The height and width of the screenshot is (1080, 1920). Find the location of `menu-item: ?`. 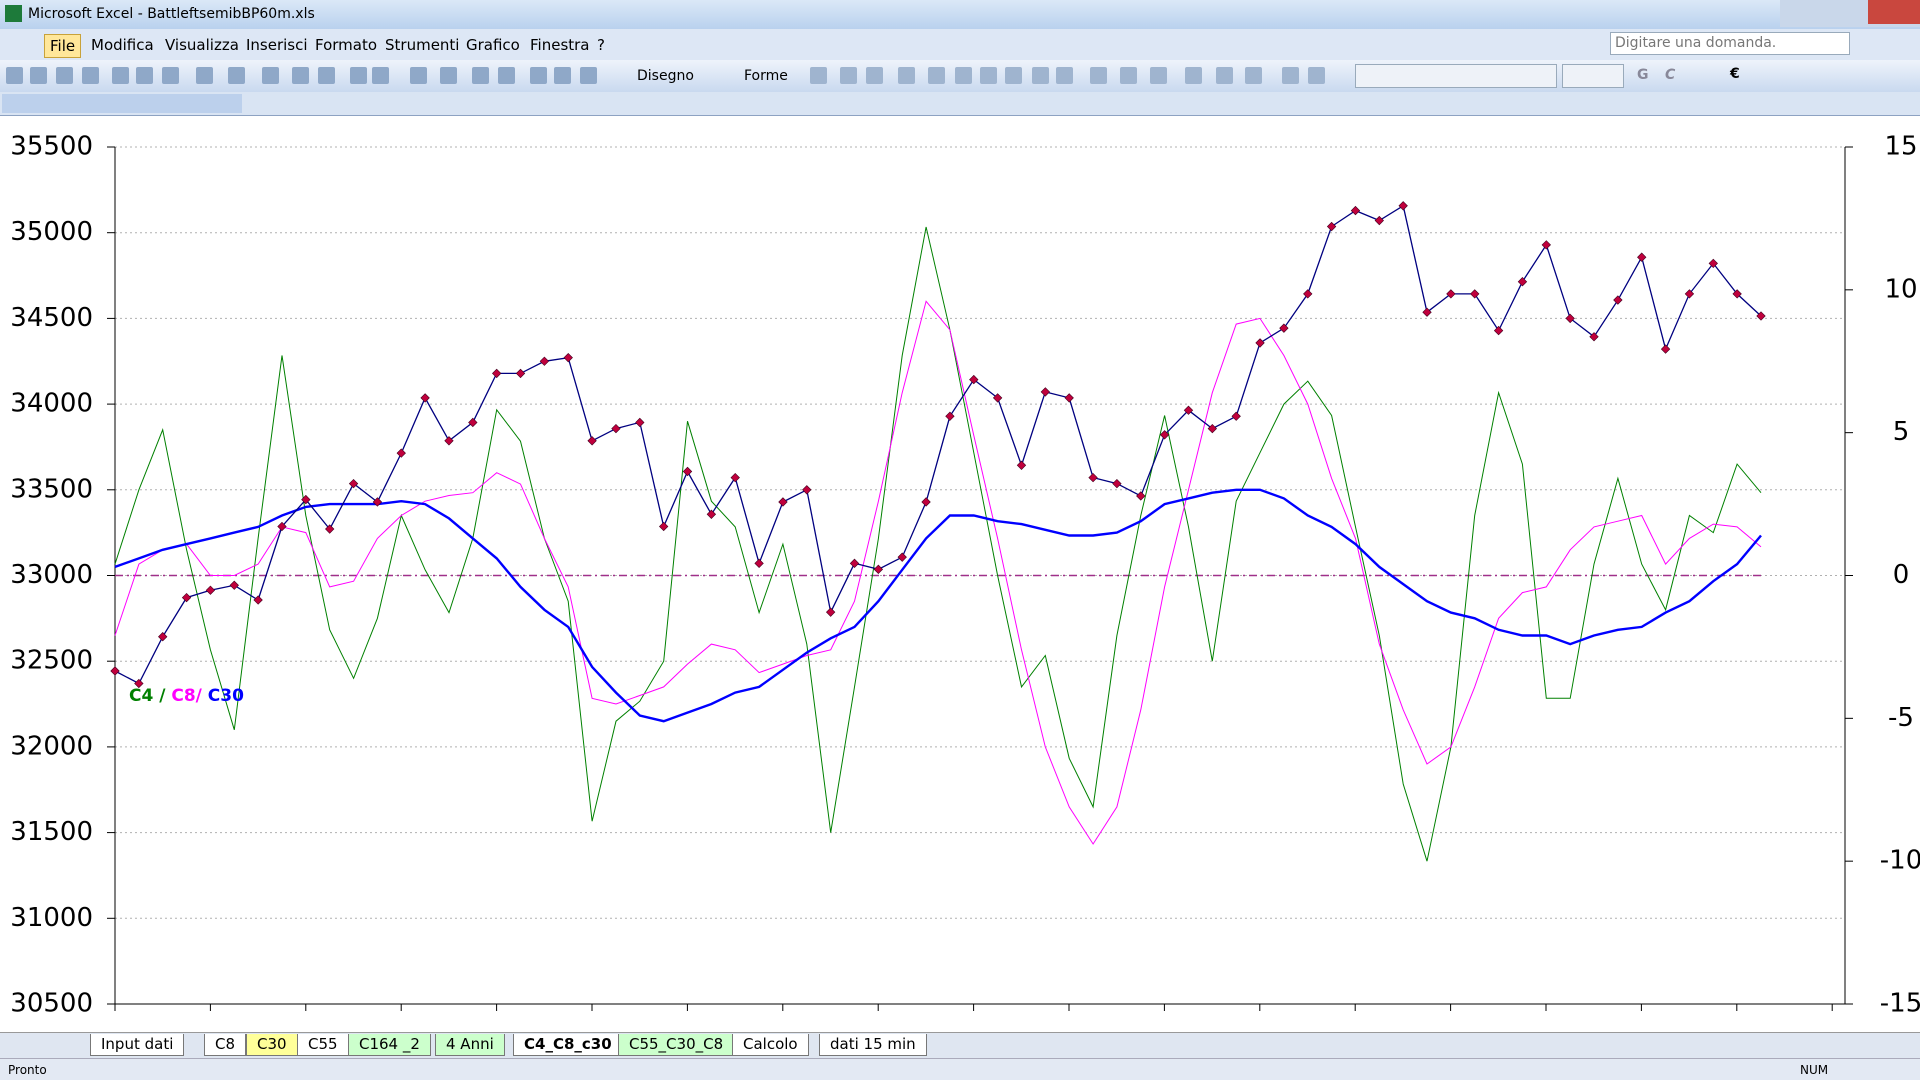

menu-item: ? is located at coordinates (601, 45).